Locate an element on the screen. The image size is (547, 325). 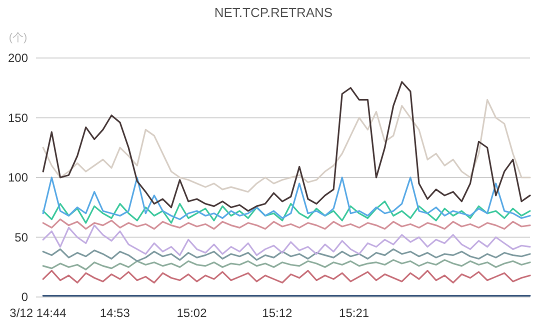
x-tick-label: 14:53 is located at coordinates (115, 313).